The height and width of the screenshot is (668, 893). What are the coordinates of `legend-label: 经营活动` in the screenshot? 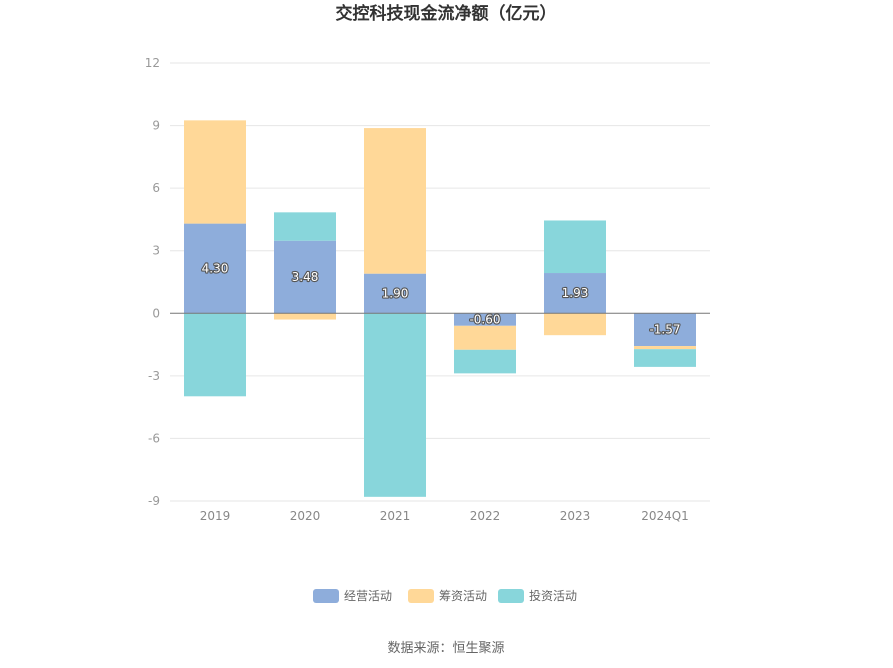 It's located at (368, 596).